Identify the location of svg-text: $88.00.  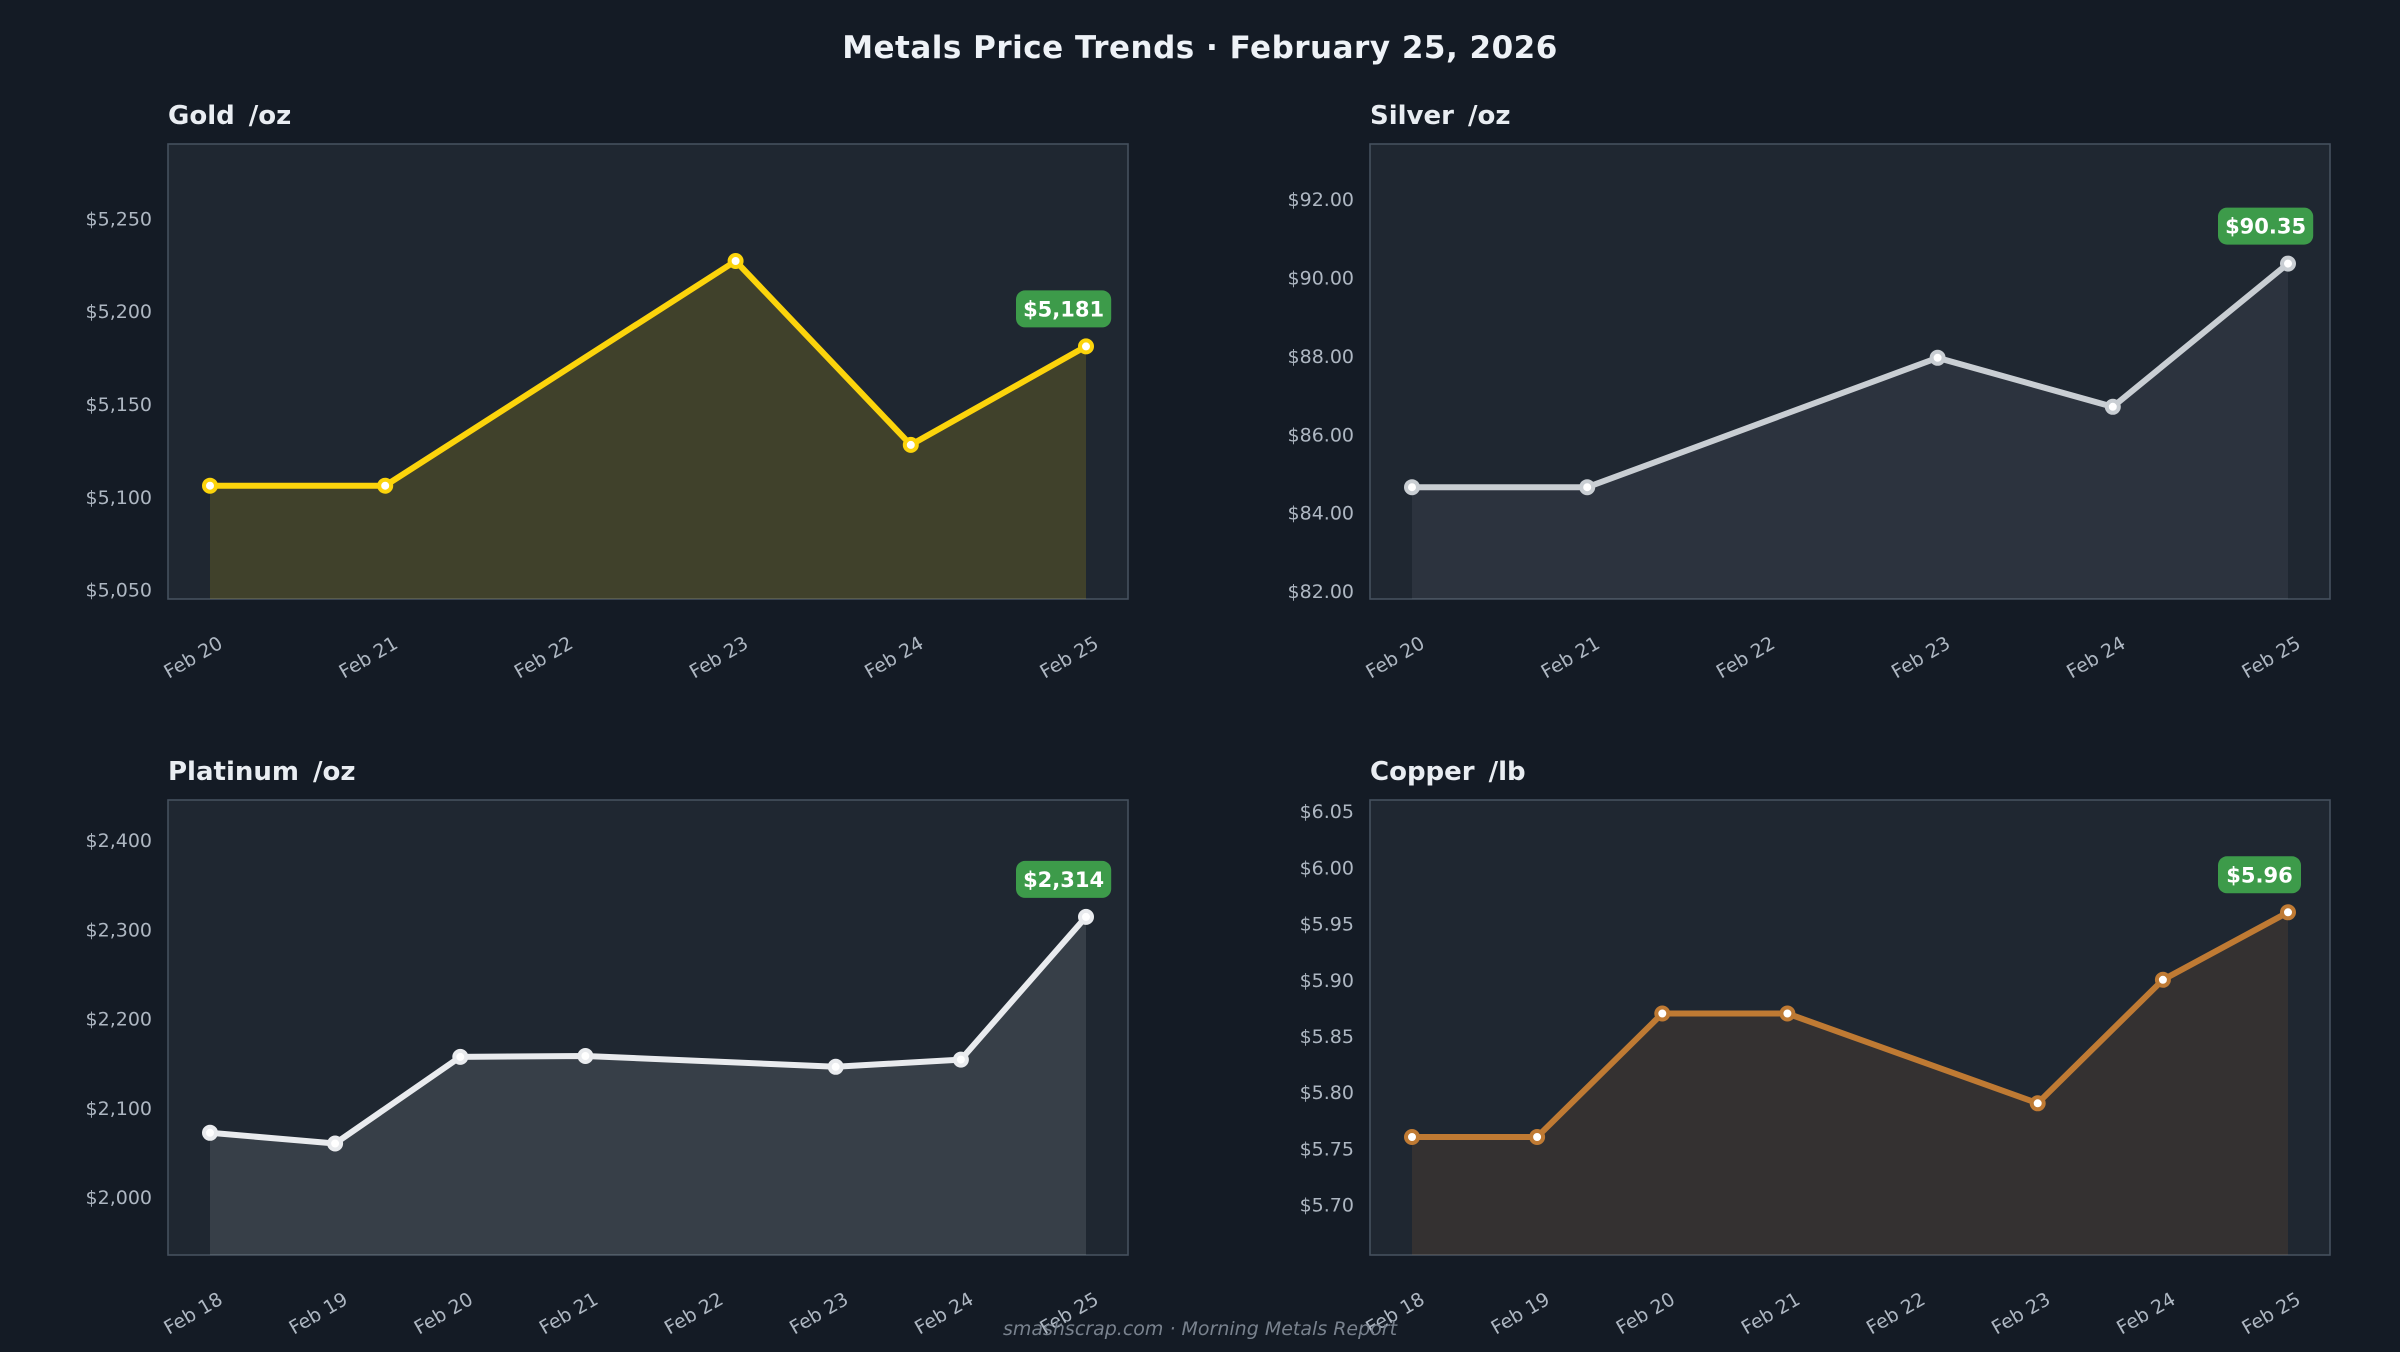
(1321, 357).